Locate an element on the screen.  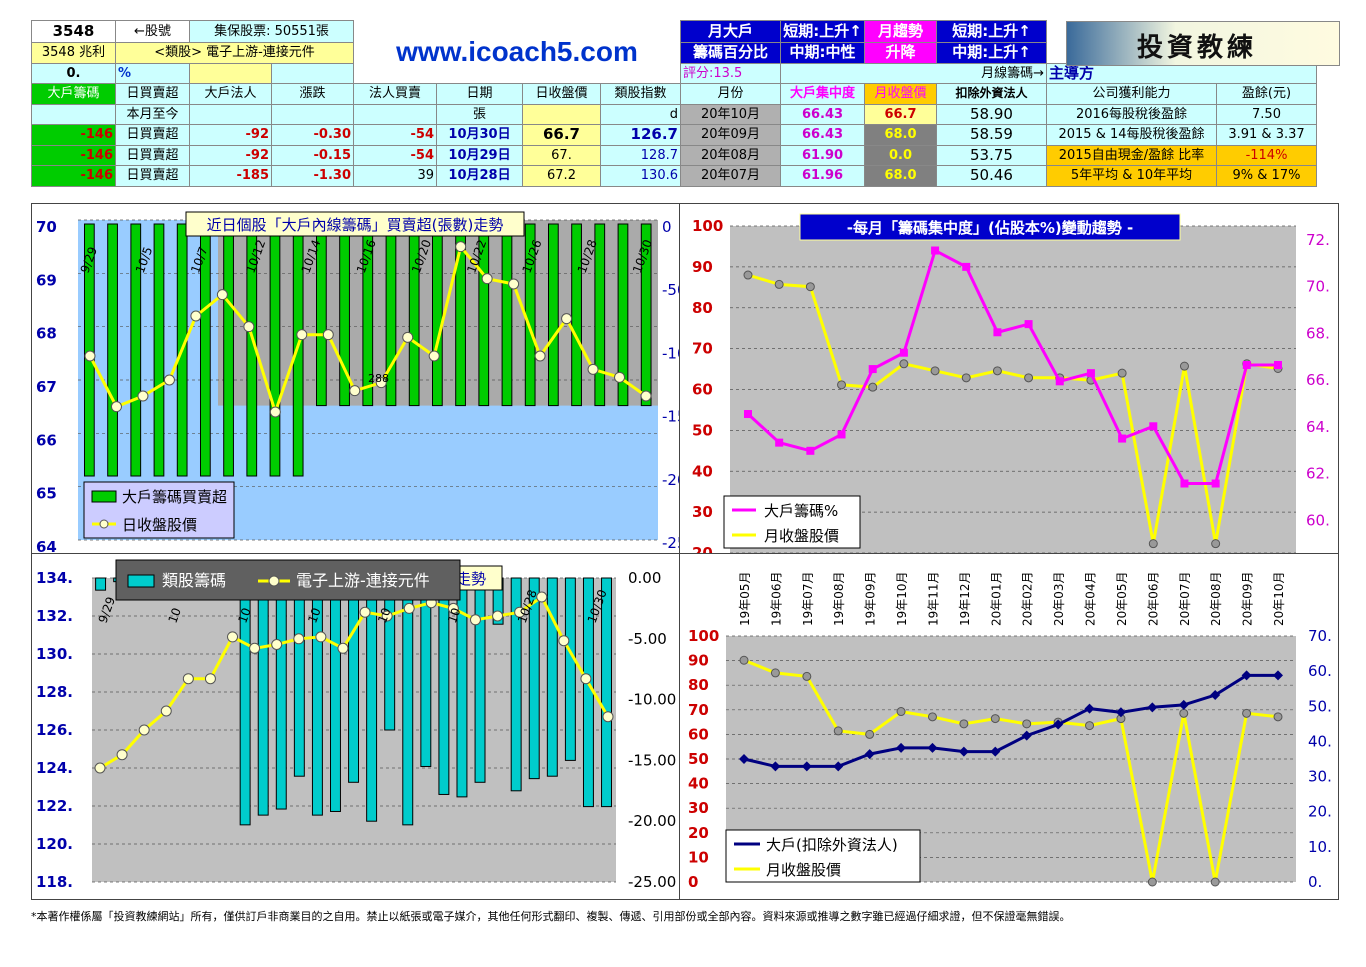
c2-left-tick-2: 80 is located at coordinates (702, 308).